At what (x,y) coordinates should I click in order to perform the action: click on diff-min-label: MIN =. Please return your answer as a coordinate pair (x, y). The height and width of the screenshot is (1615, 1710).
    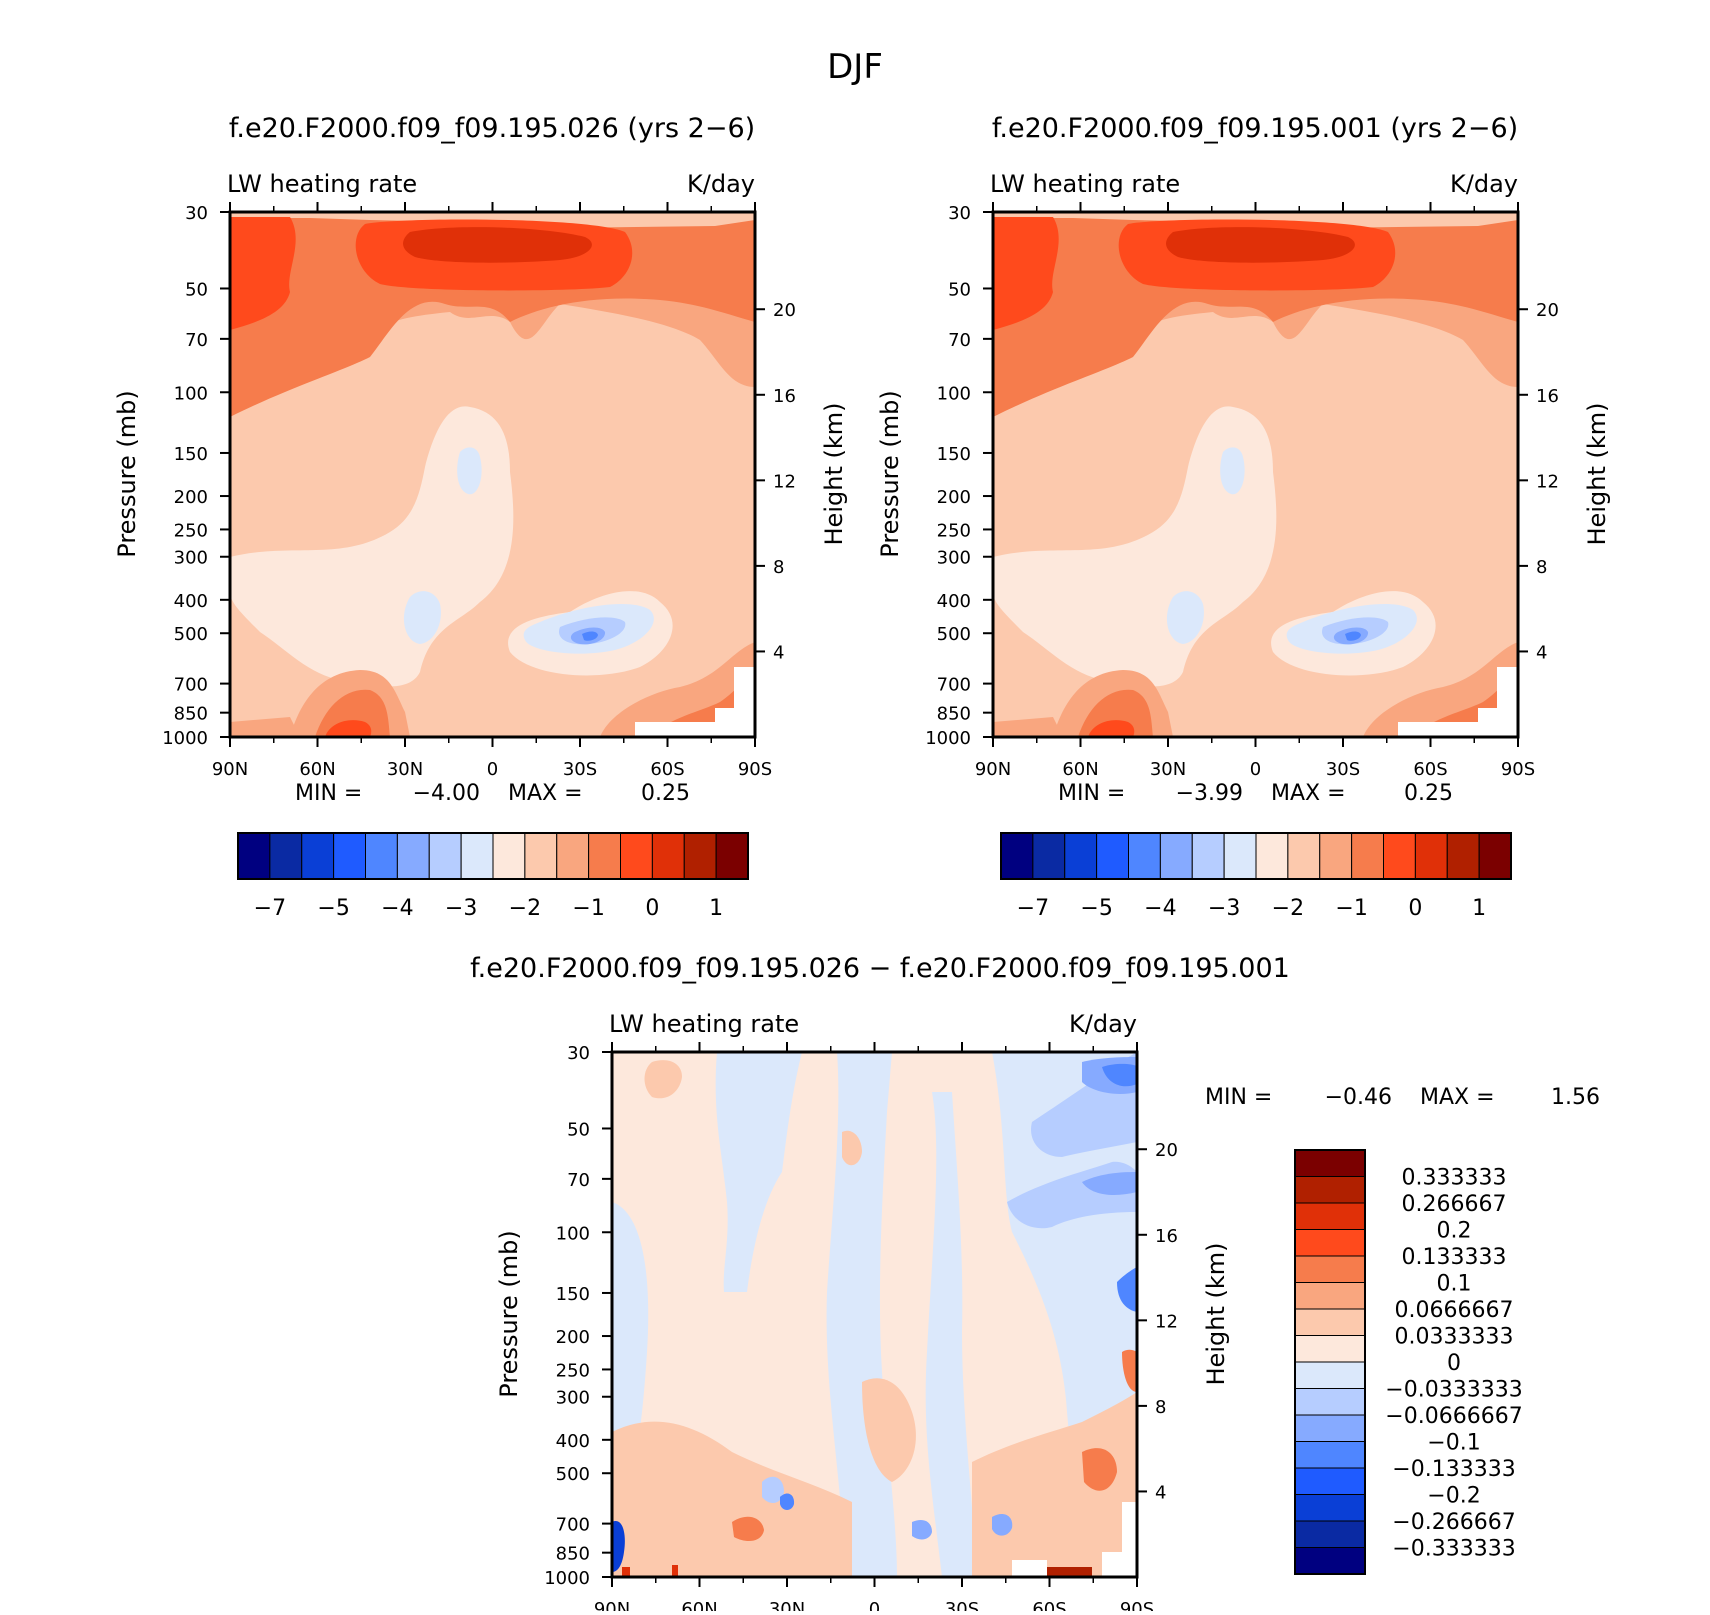
    Looking at the image, I should click on (1238, 1097).